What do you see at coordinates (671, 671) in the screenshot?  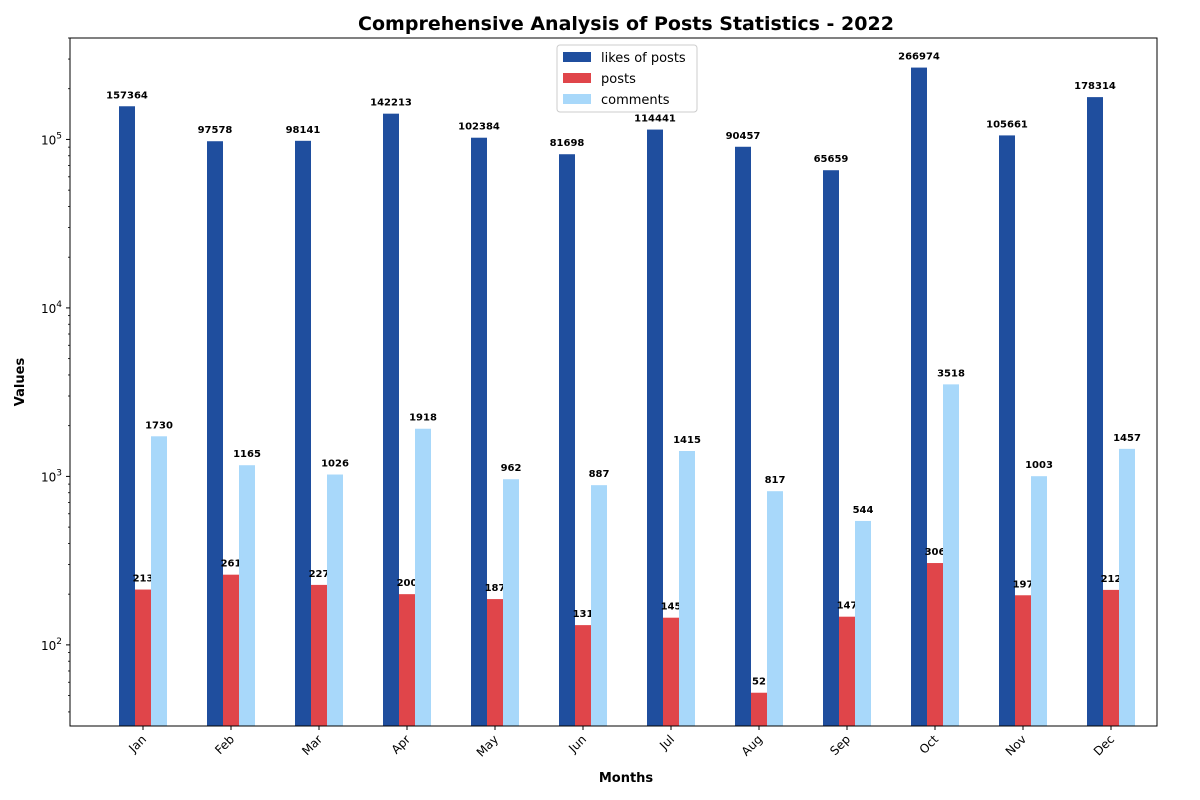 I see `bar-posts-jul` at bounding box center [671, 671].